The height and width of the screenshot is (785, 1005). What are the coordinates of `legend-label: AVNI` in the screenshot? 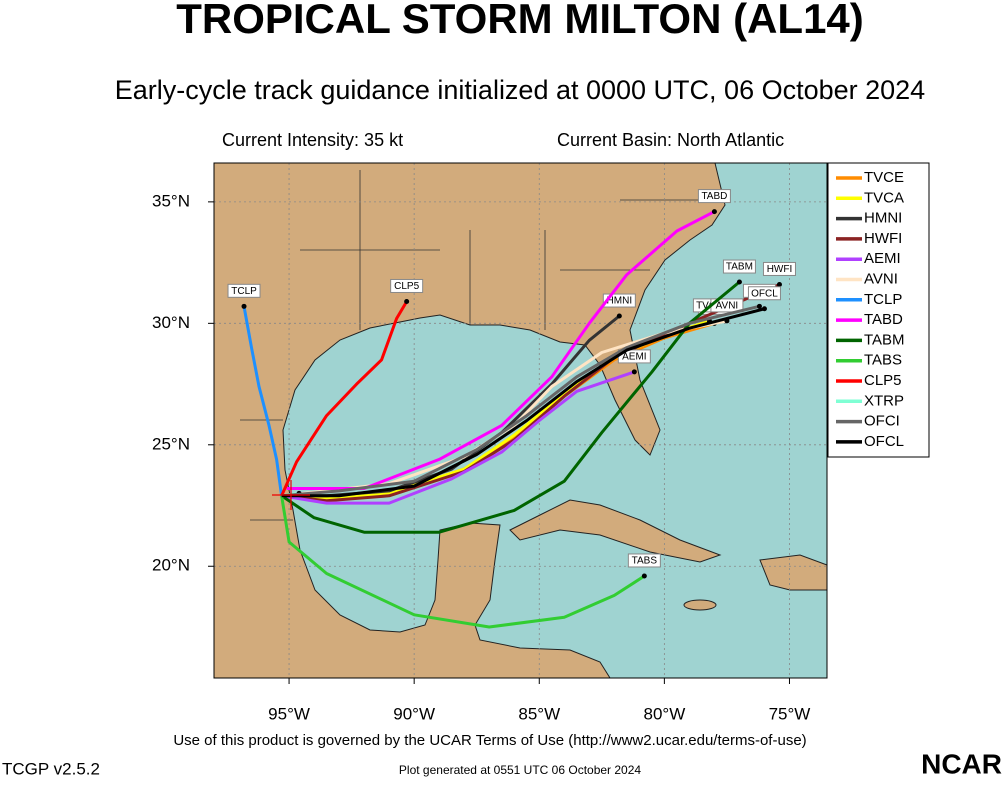 It's located at (881, 278).